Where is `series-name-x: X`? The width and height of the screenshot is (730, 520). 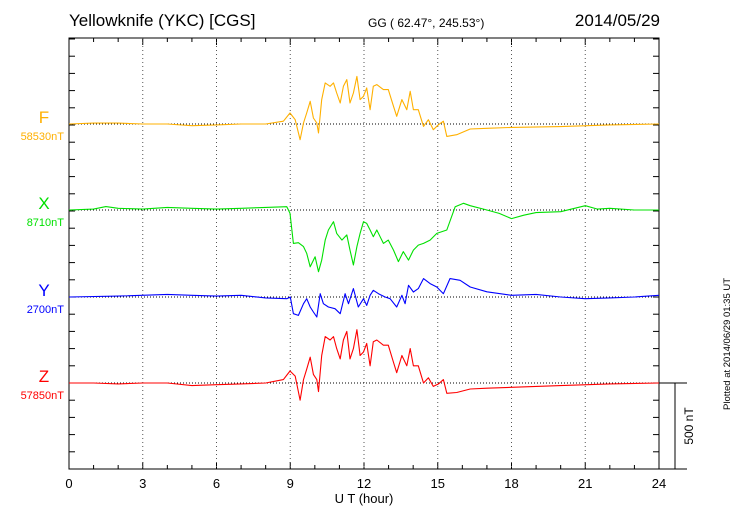
series-name-x: X is located at coordinates (43, 203).